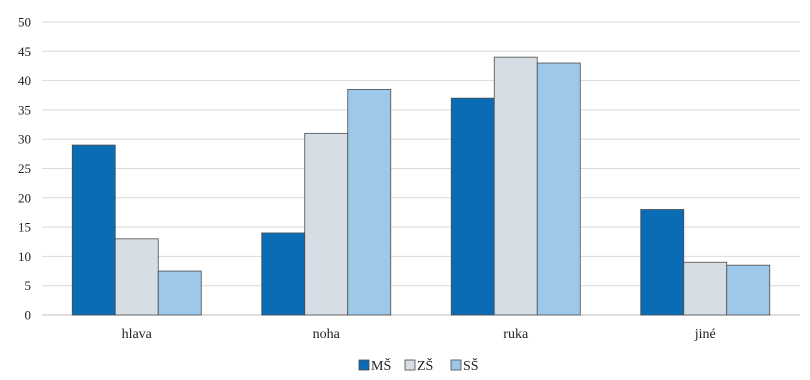 The width and height of the screenshot is (810, 380). I want to click on y-tick-label: 0, so click(28, 315).